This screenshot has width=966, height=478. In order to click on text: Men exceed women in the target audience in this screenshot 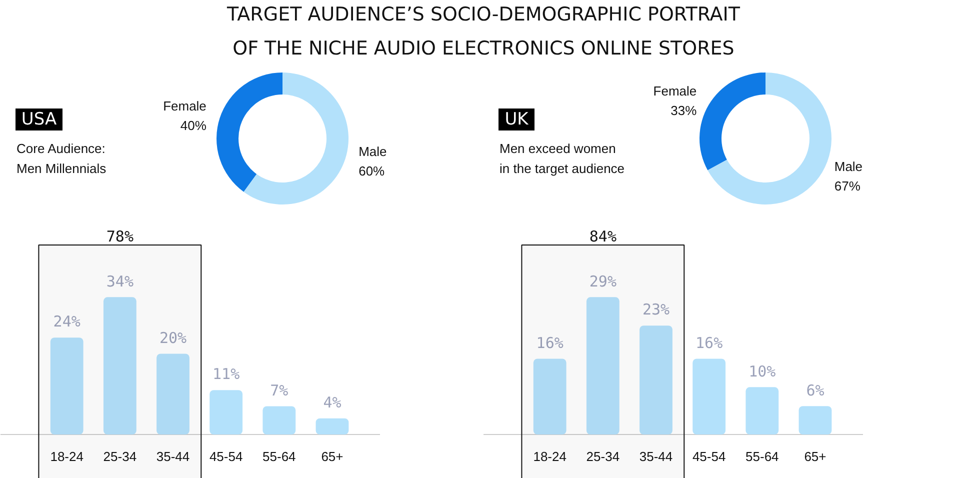, I will do `click(562, 158)`.